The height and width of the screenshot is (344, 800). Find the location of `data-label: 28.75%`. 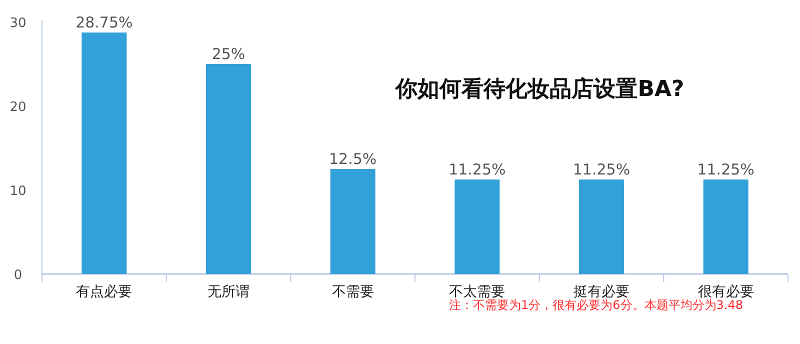

data-label: 28.75% is located at coordinates (104, 23).